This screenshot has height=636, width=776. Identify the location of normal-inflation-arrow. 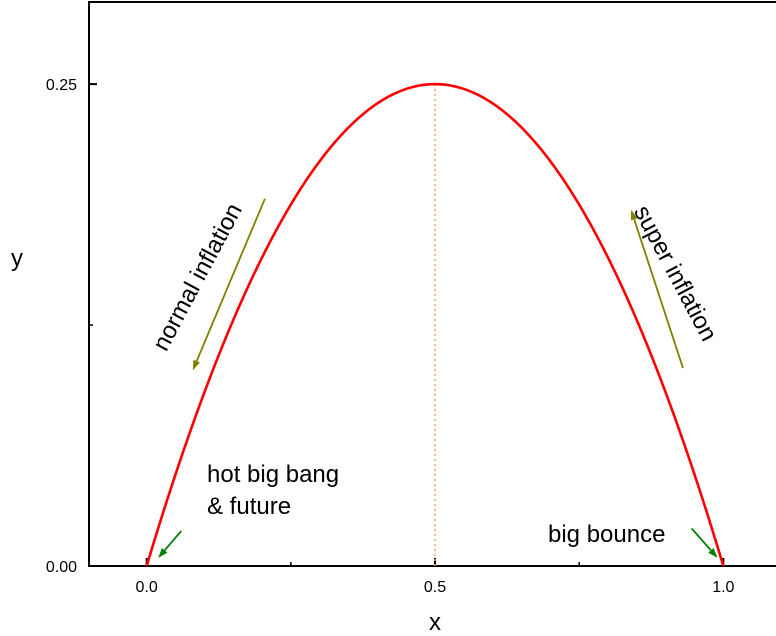
(229, 284).